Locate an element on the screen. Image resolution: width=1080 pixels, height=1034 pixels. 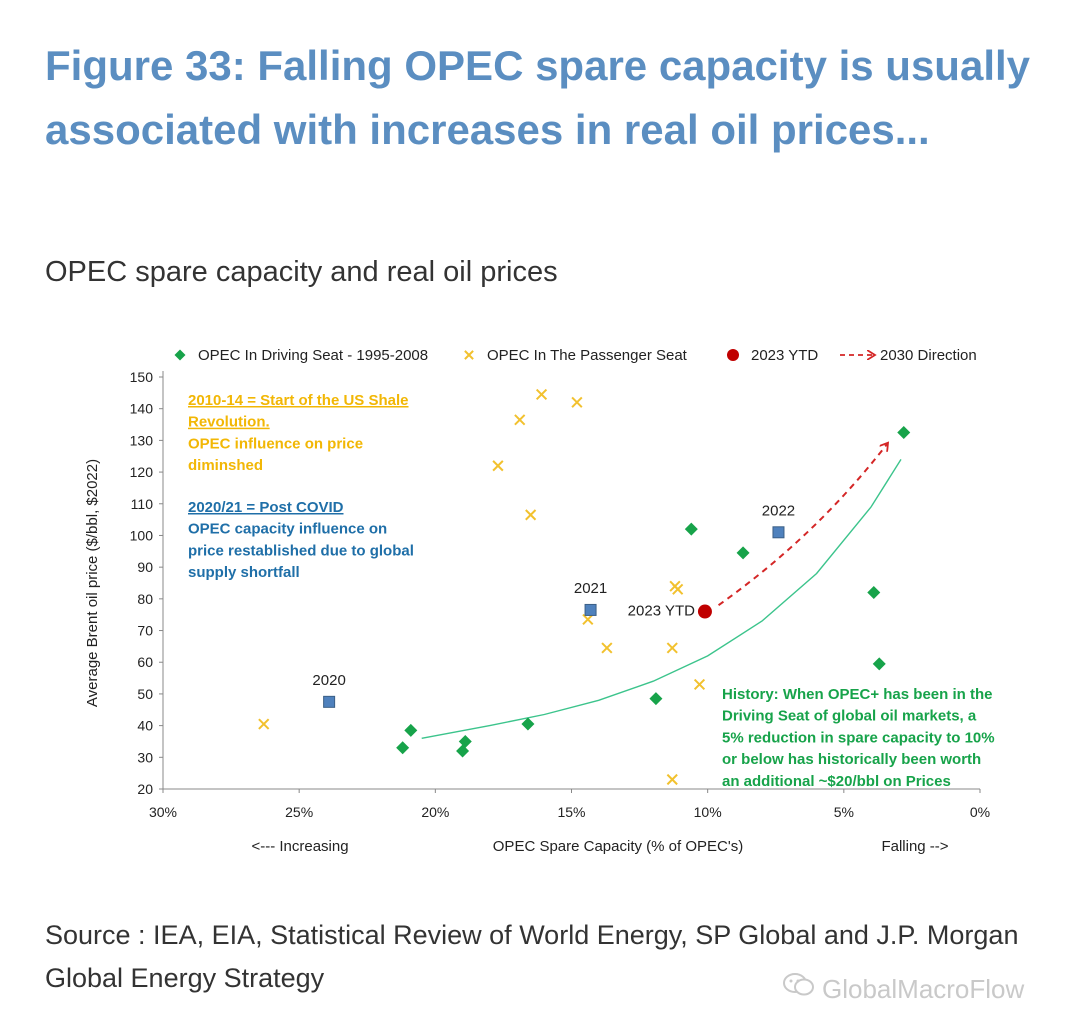
x-axis-title: OPEC Spare Capacity (% of OPEC's) is located at coordinates (618, 846).